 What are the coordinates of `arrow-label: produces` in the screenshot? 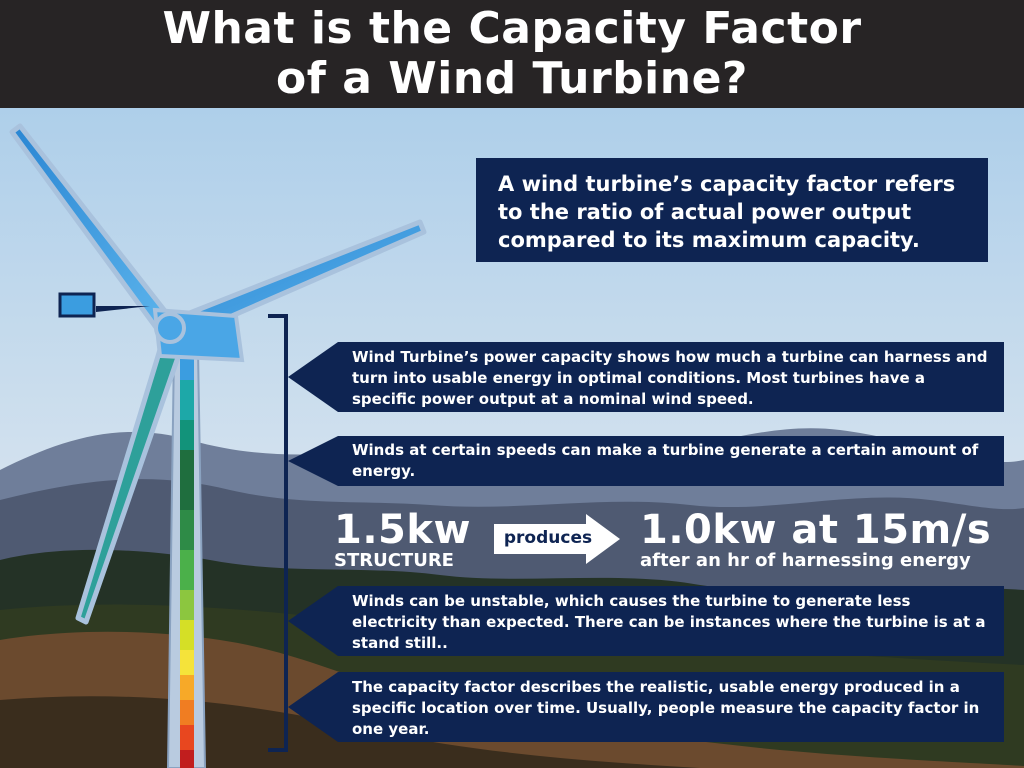 It's located at (548, 538).